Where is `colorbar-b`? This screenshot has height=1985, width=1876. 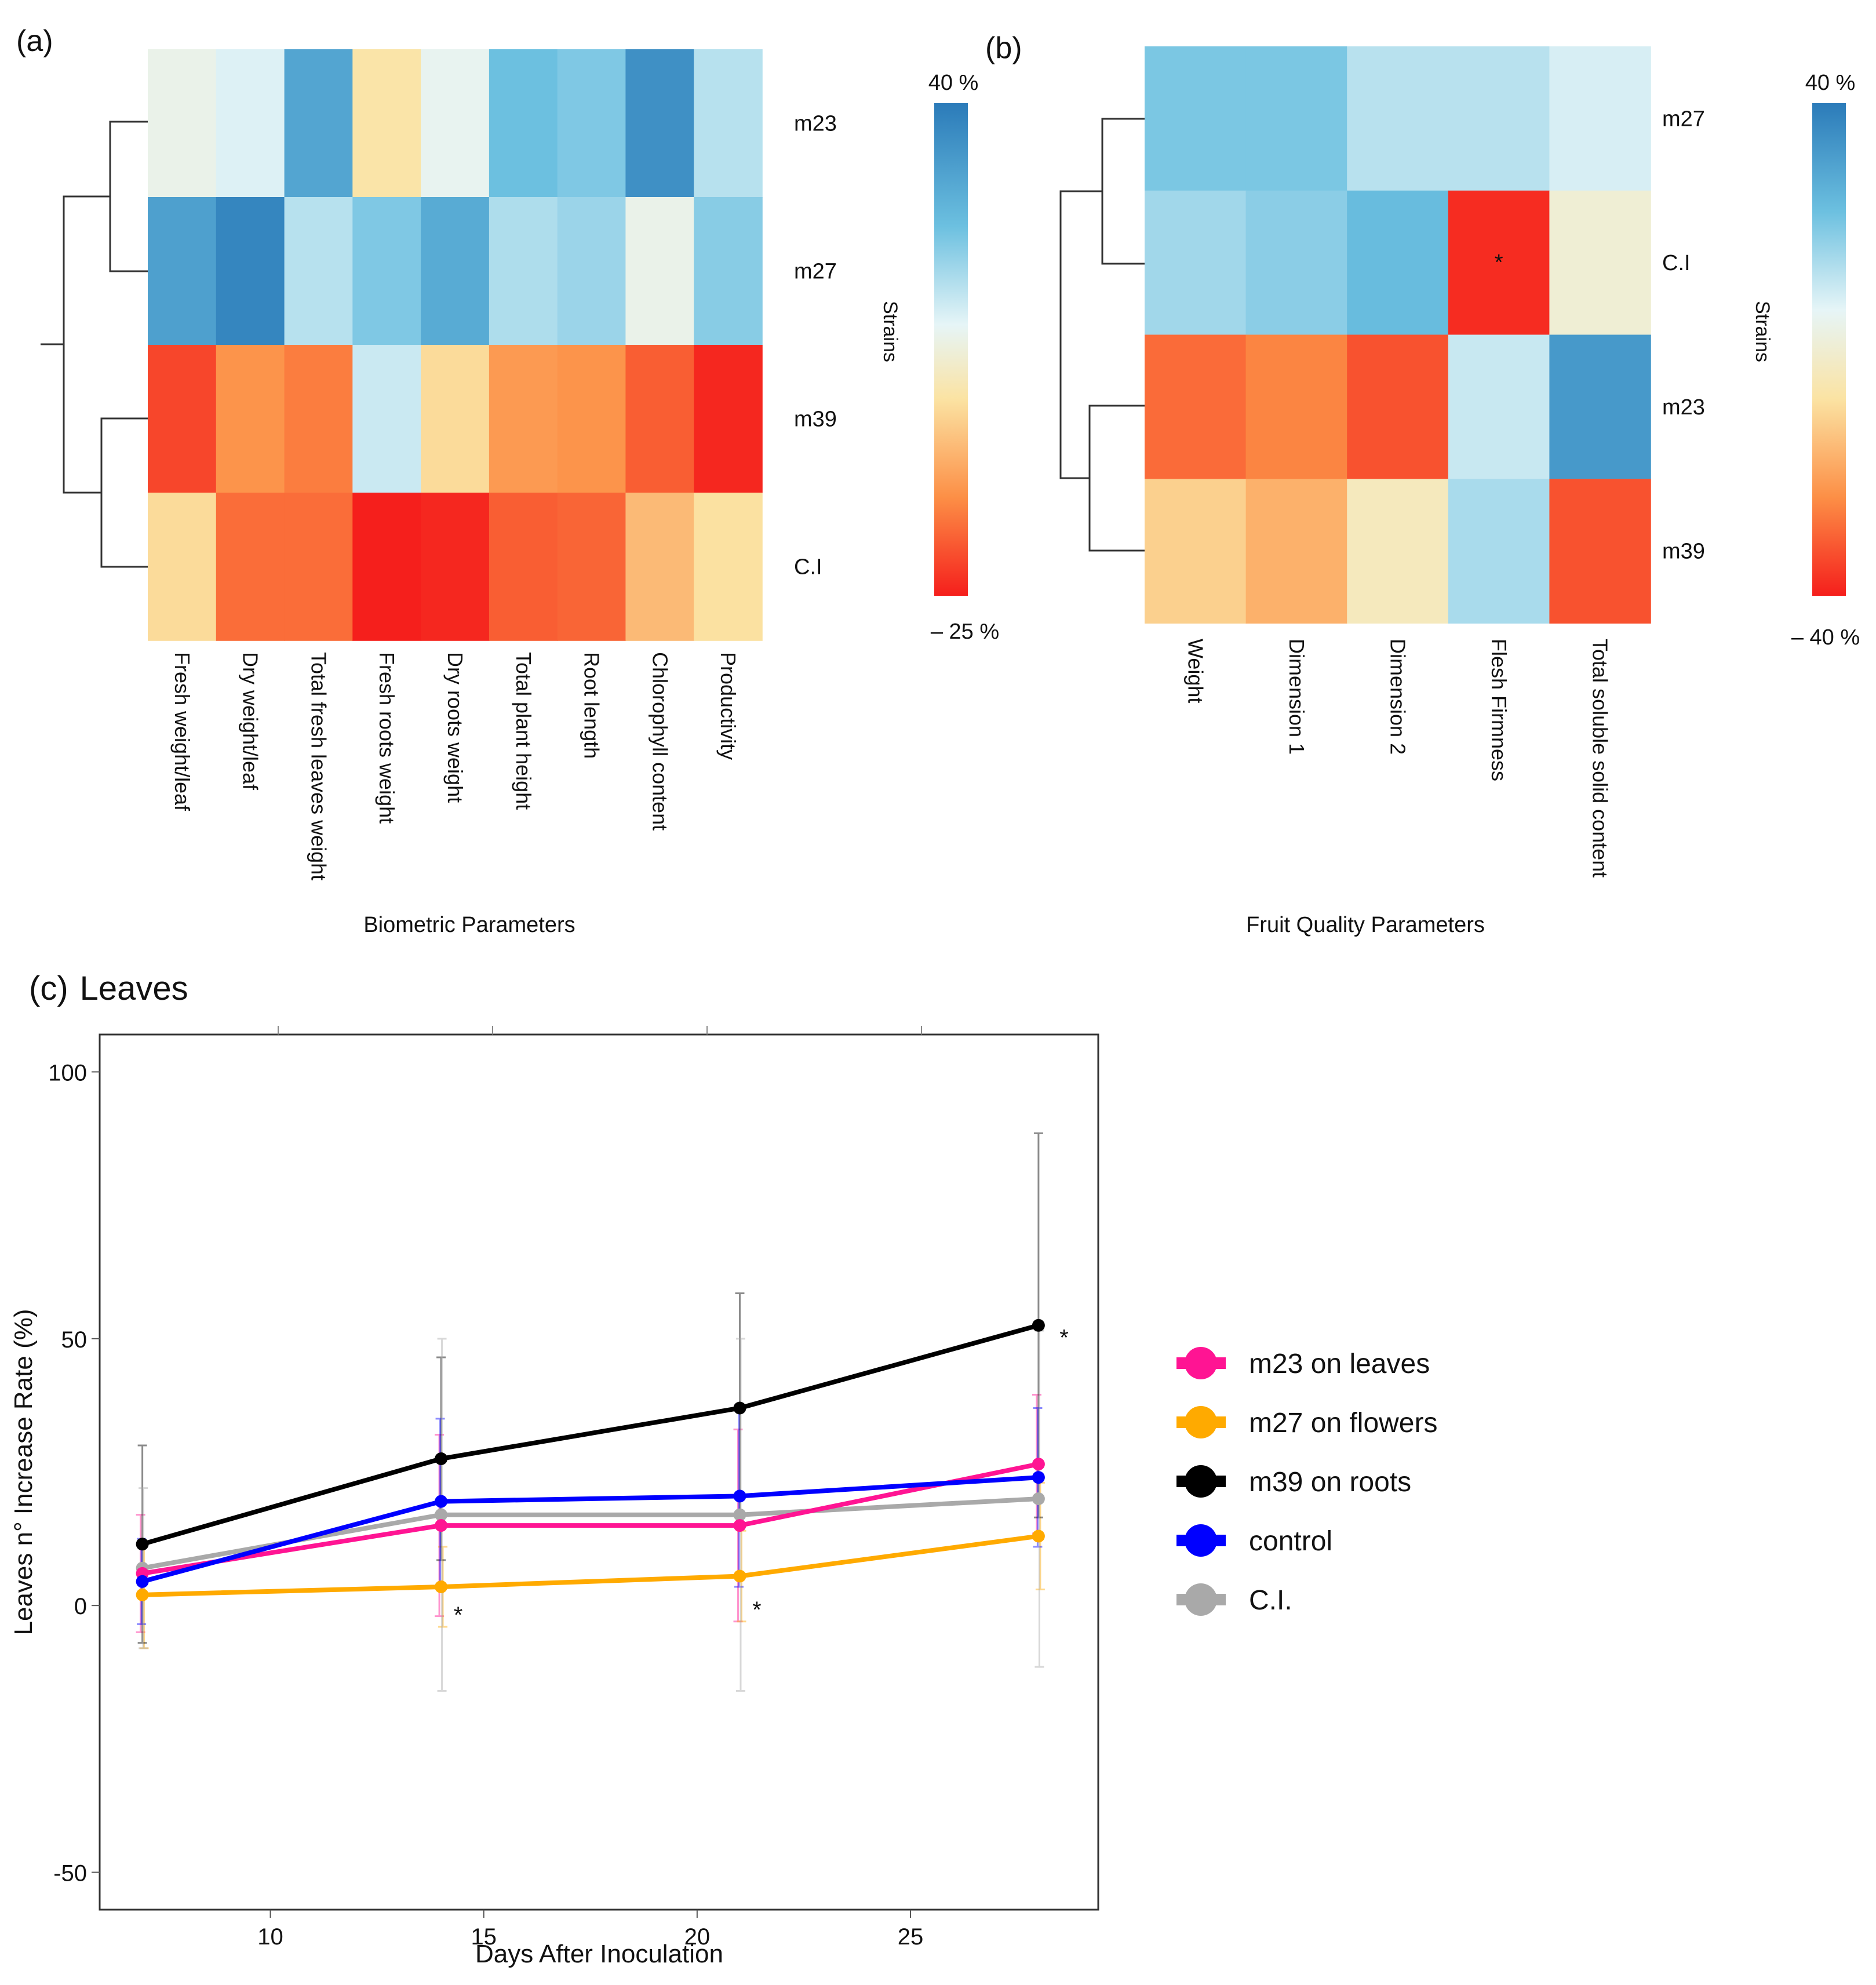
colorbar-b is located at coordinates (1829, 350).